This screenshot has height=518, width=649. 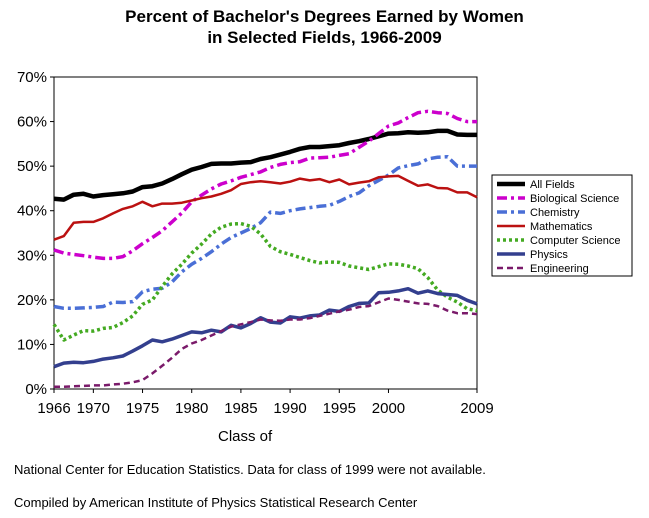 What do you see at coordinates (549, 255) in the screenshot?
I see `legend-label-physics: Physics` at bounding box center [549, 255].